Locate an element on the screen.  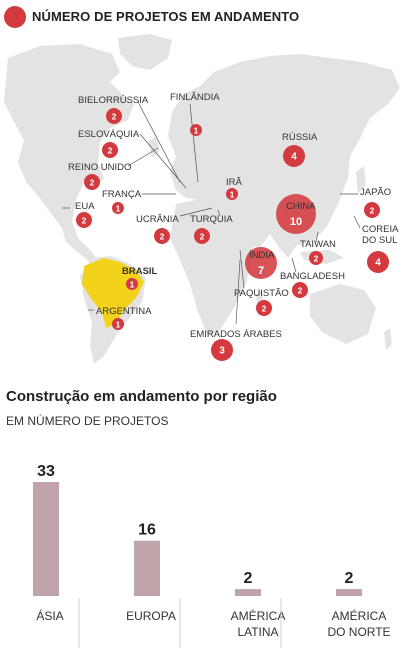
bar-group-europa: 16 EUROPA is located at coordinates (127, 585).